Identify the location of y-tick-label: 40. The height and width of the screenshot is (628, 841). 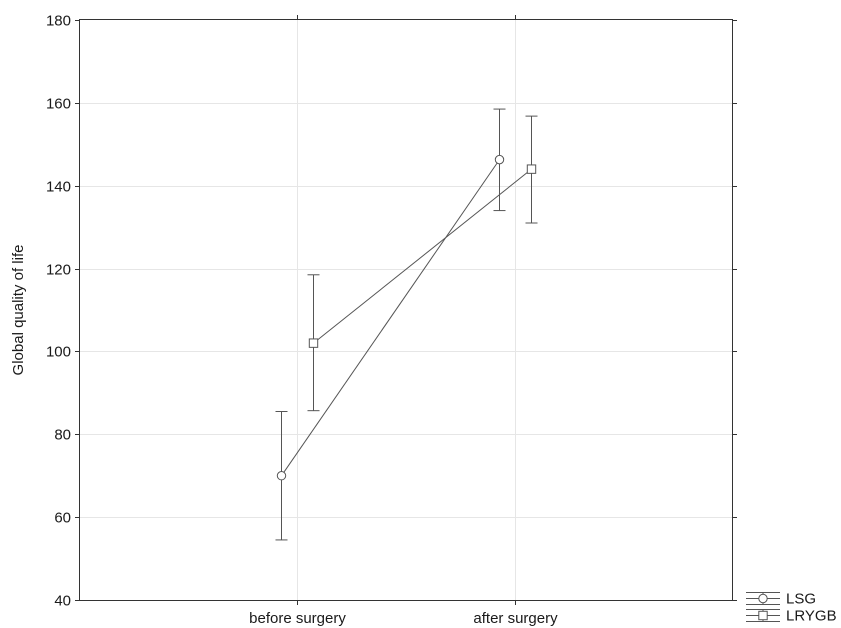
(62, 601).